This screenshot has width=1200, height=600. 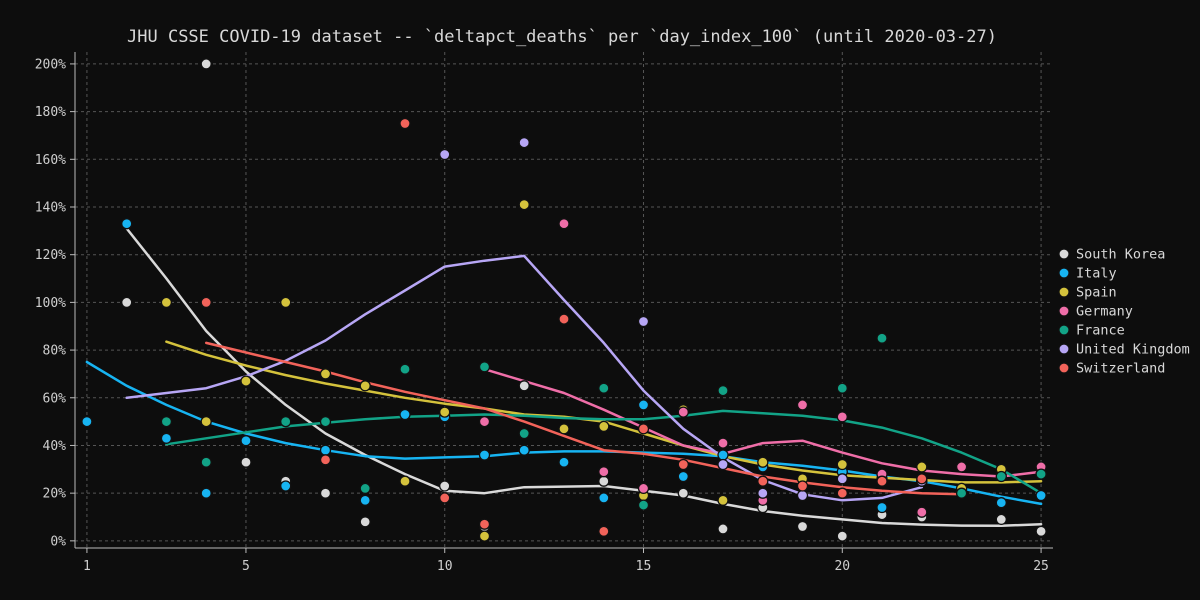 What do you see at coordinates (644, 566) in the screenshot?
I see `x-tick-label: 15` at bounding box center [644, 566].